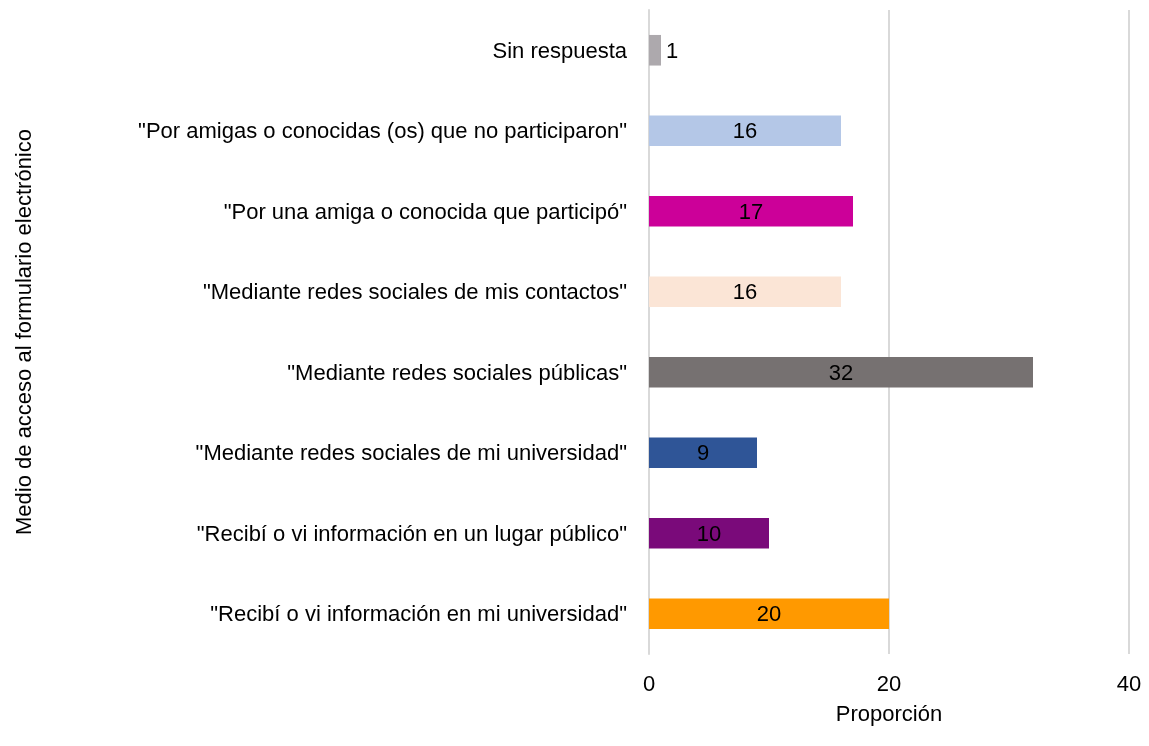 Image resolution: width=1149 pixels, height=746 pixels. I want to click on y-tick-label: "Mediante redes sociales de mi universidad", so click(411, 453).